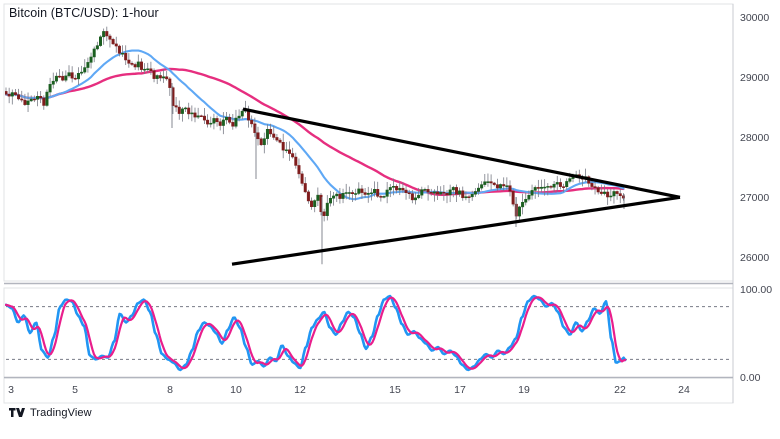 The height and width of the screenshot is (439, 780). What do you see at coordinates (756, 334) in the screenshot?
I see `stochastic-axis-labels: 100.00 0.00` at bounding box center [756, 334].